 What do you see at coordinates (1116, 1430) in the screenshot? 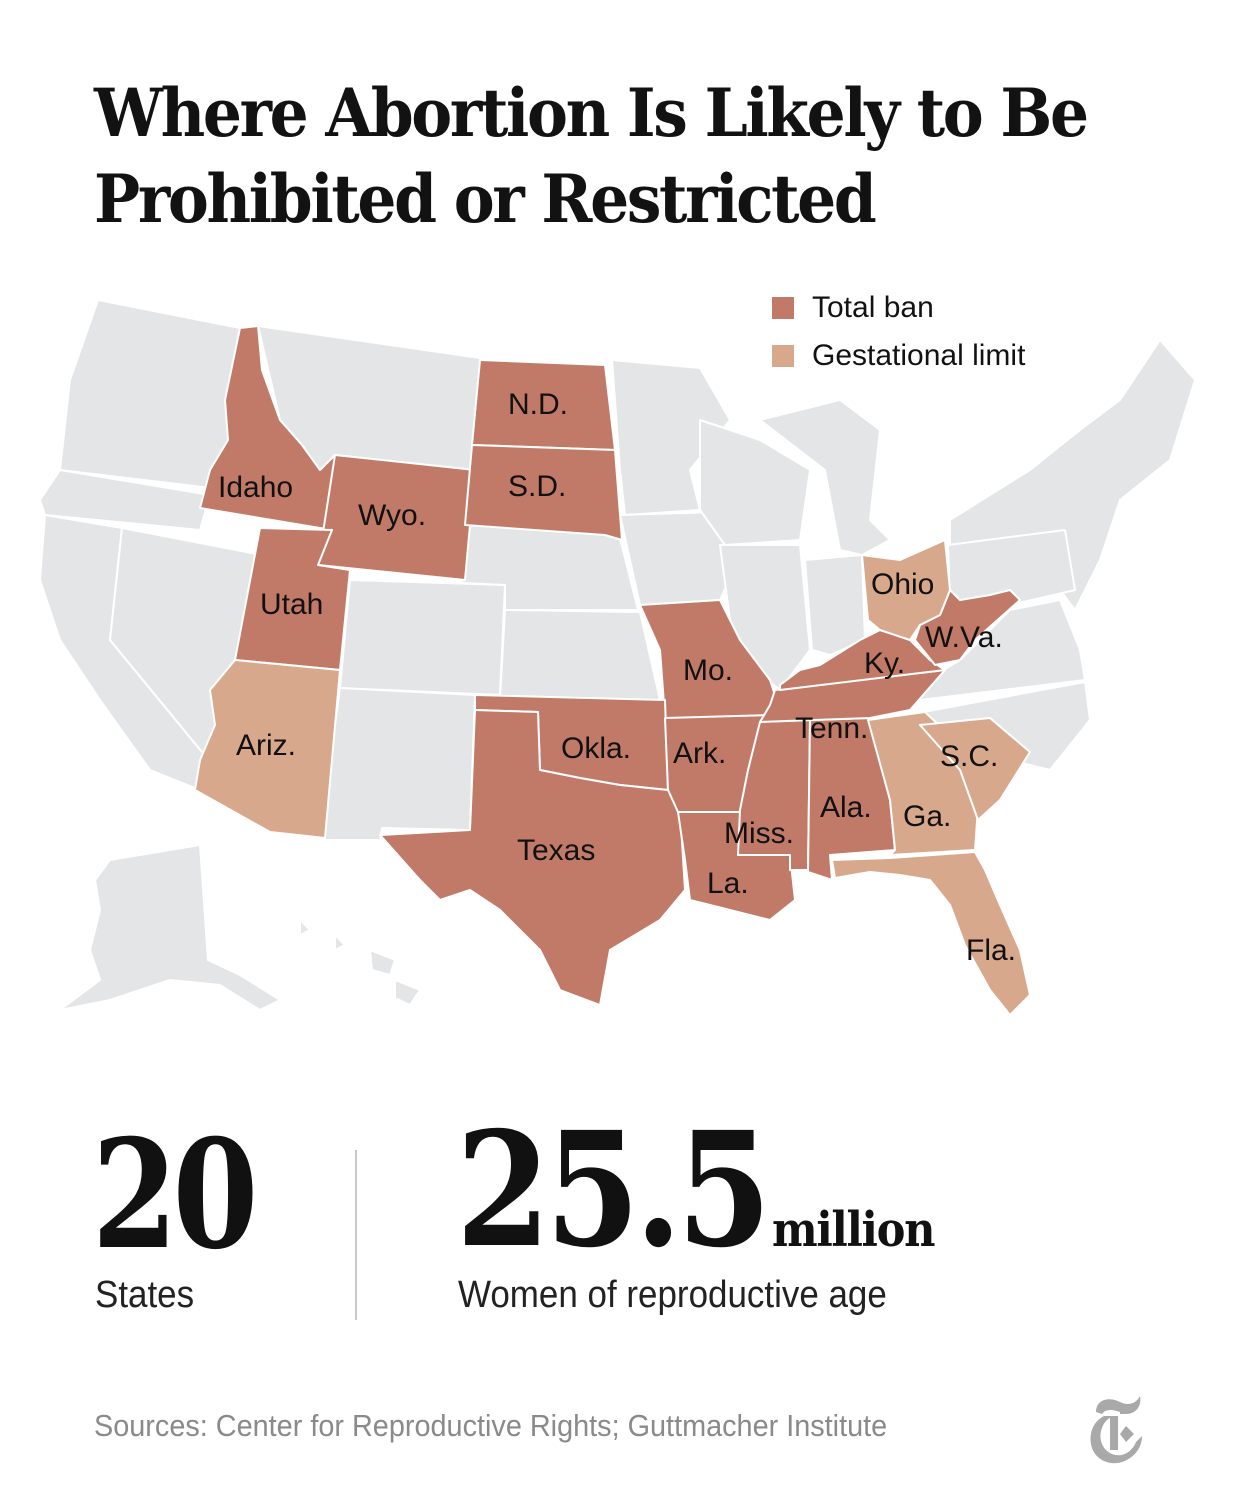
I see `nyt-t-logo-icon` at bounding box center [1116, 1430].